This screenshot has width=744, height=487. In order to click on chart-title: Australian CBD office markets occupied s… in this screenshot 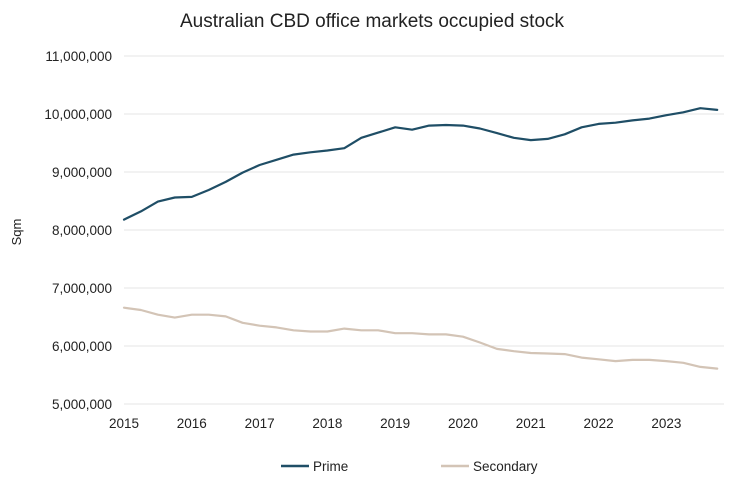, I will do `click(372, 21)`.